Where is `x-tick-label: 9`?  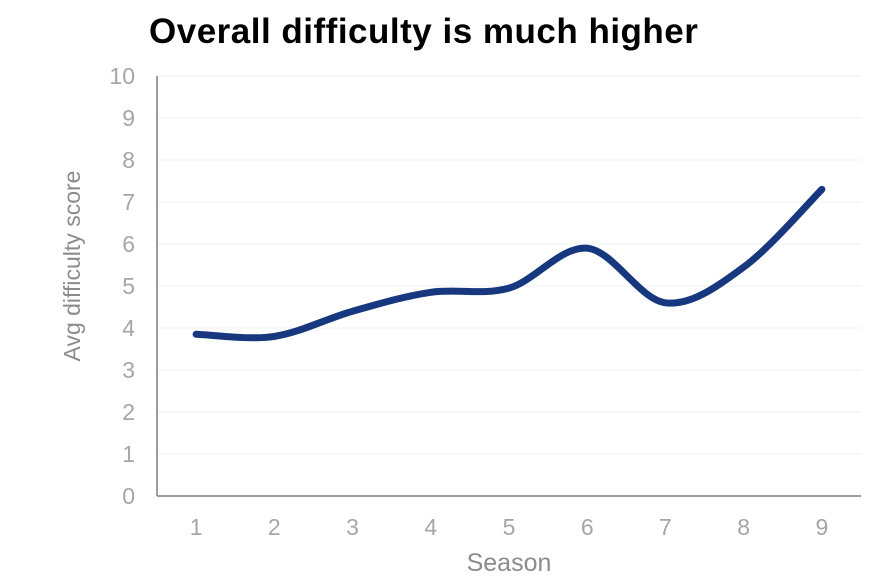
x-tick-label: 9 is located at coordinates (821, 527).